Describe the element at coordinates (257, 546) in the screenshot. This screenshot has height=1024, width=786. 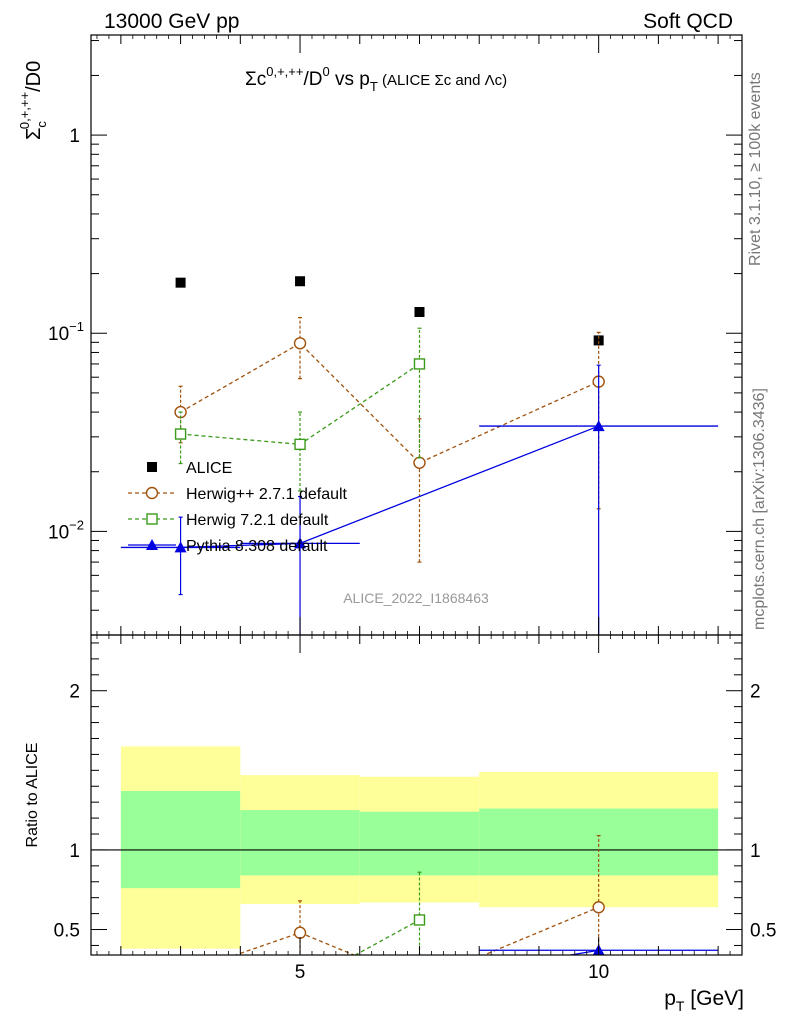
I see `legend-label-pythia: Pythia 8.308 default` at that location.